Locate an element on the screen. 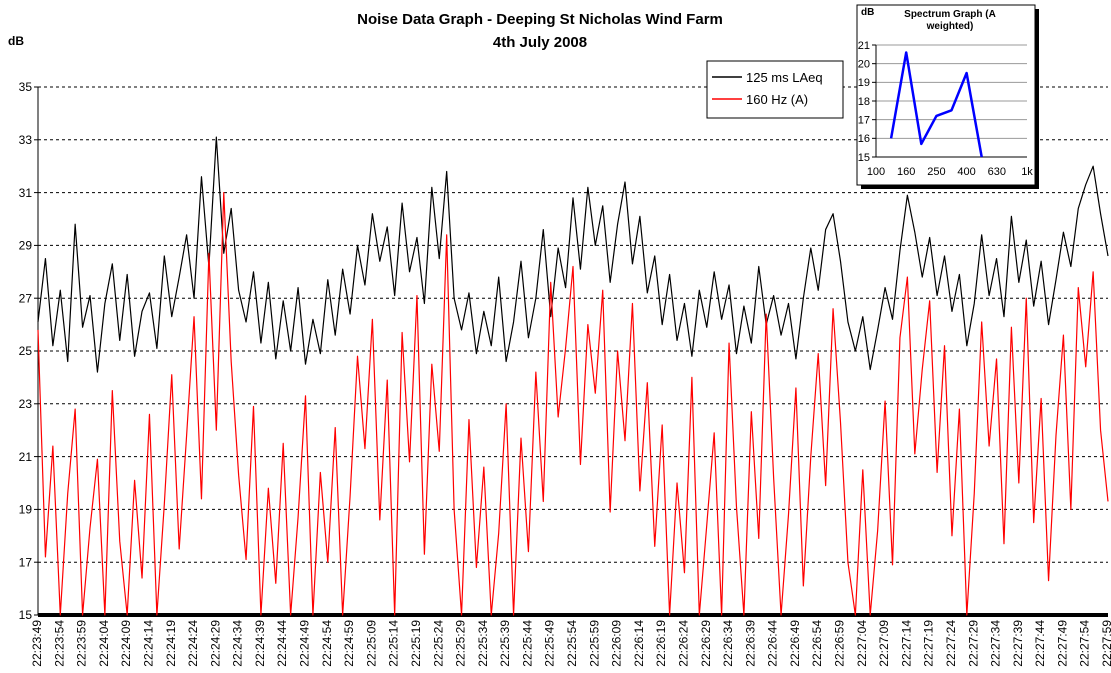  y-tick-label: 23 is located at coordinates (26, 404).